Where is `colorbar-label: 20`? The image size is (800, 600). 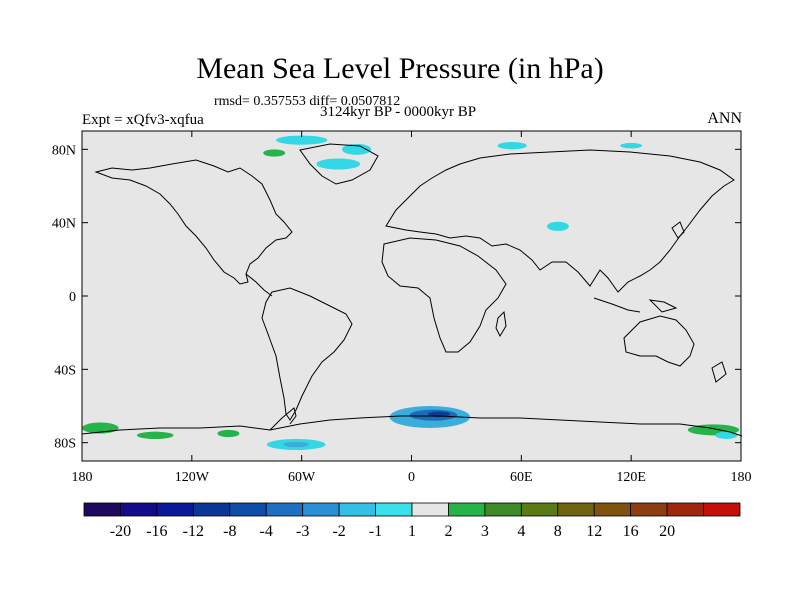 colorbar-label: 20 is located at coordinates (667, 531).